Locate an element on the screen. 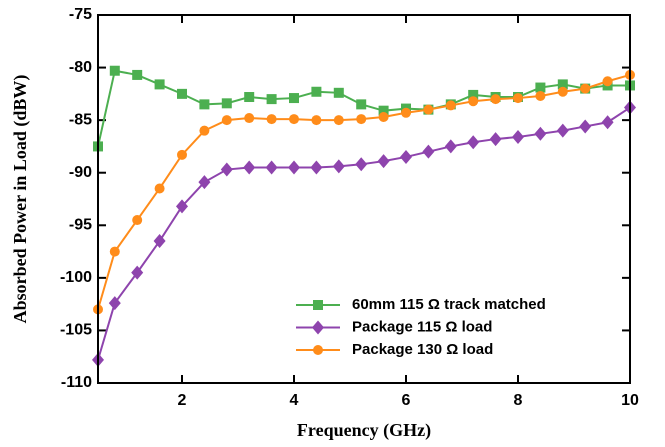  y-tick-label: -100 is located at coordinates (76, 277).